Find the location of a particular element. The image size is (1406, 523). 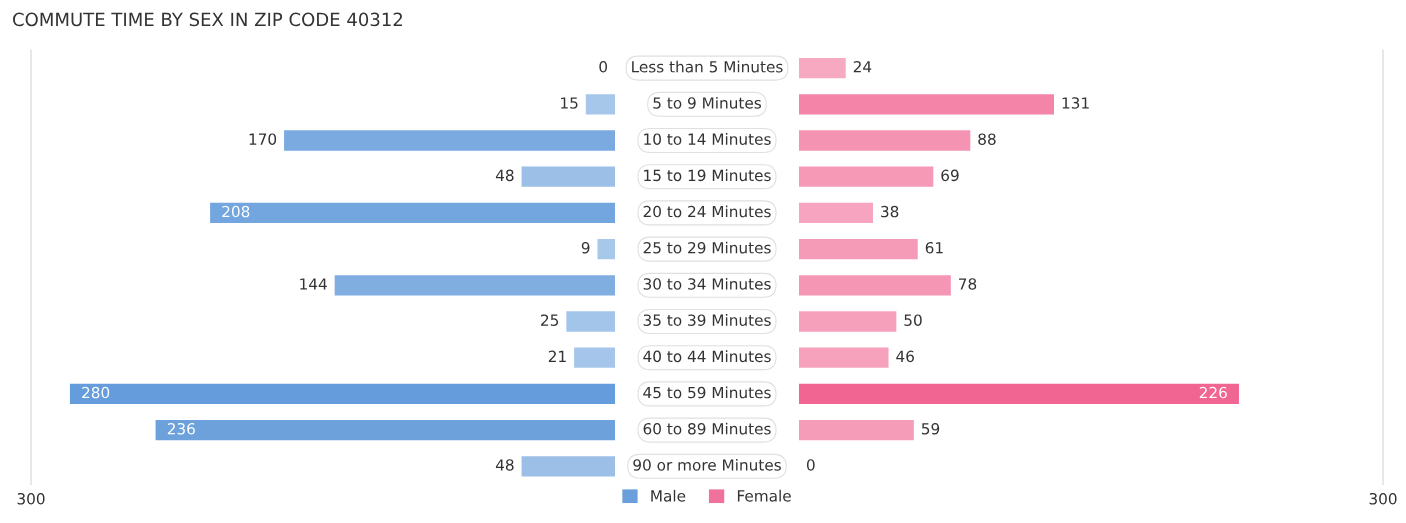

data-label: 61 is located at coordinates (934, 247).